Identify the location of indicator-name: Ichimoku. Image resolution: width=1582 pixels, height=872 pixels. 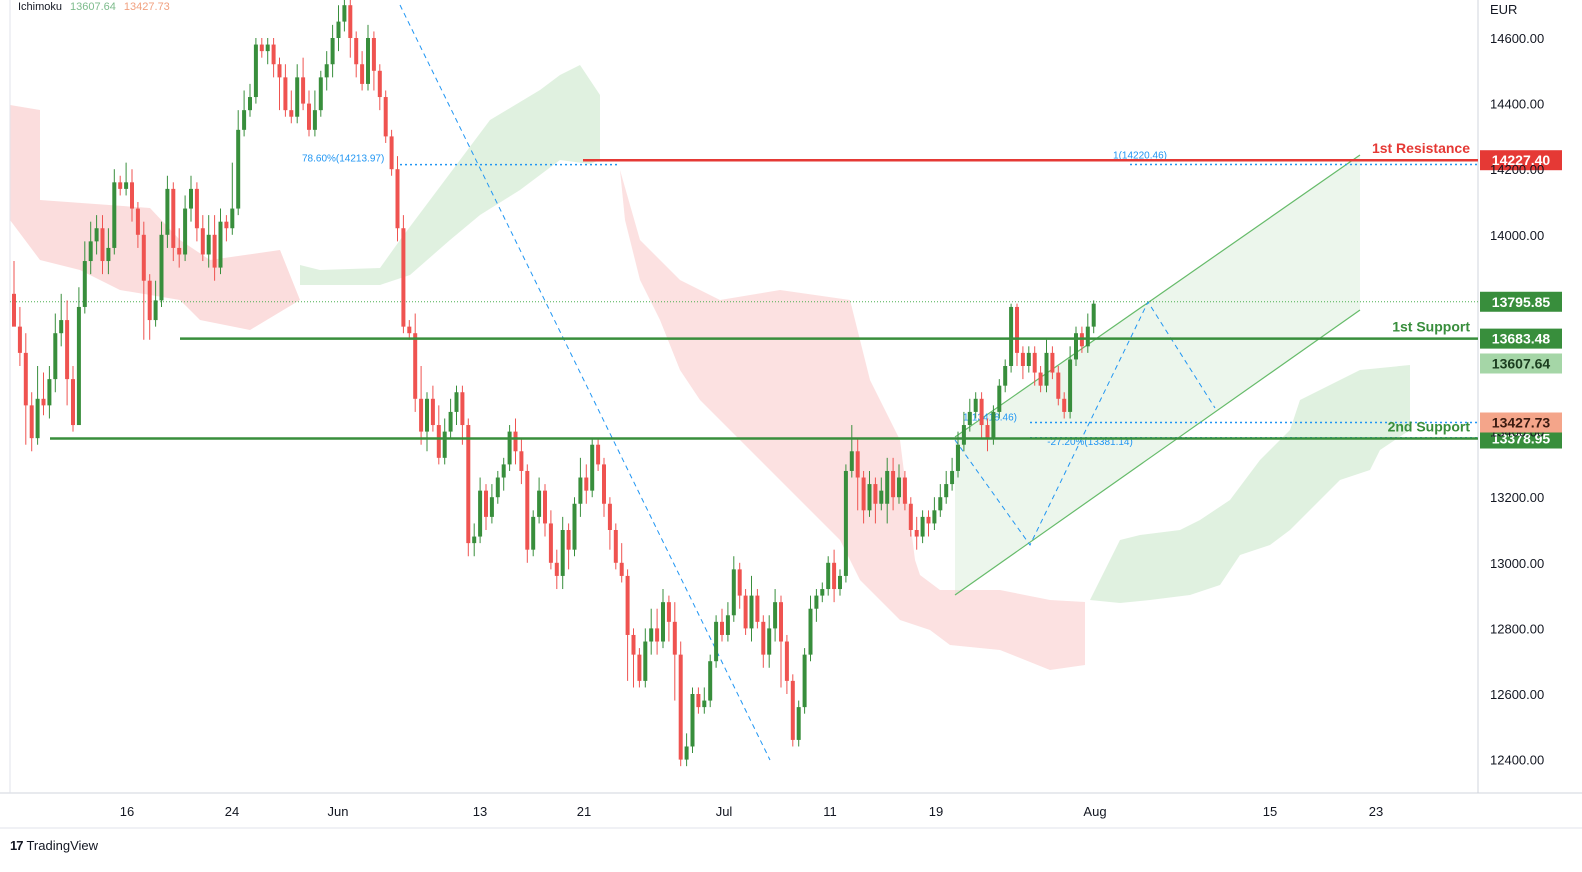
(40, 7).